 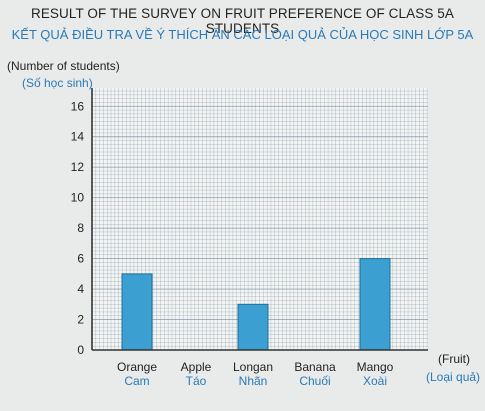 I want to click on y-tick-label: 4, so click(x=80, y=289).